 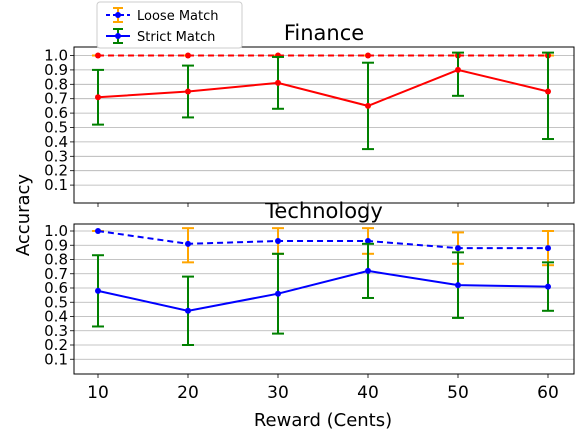 I want to click on technology-strict-match-line, so click(x=323, y=290).